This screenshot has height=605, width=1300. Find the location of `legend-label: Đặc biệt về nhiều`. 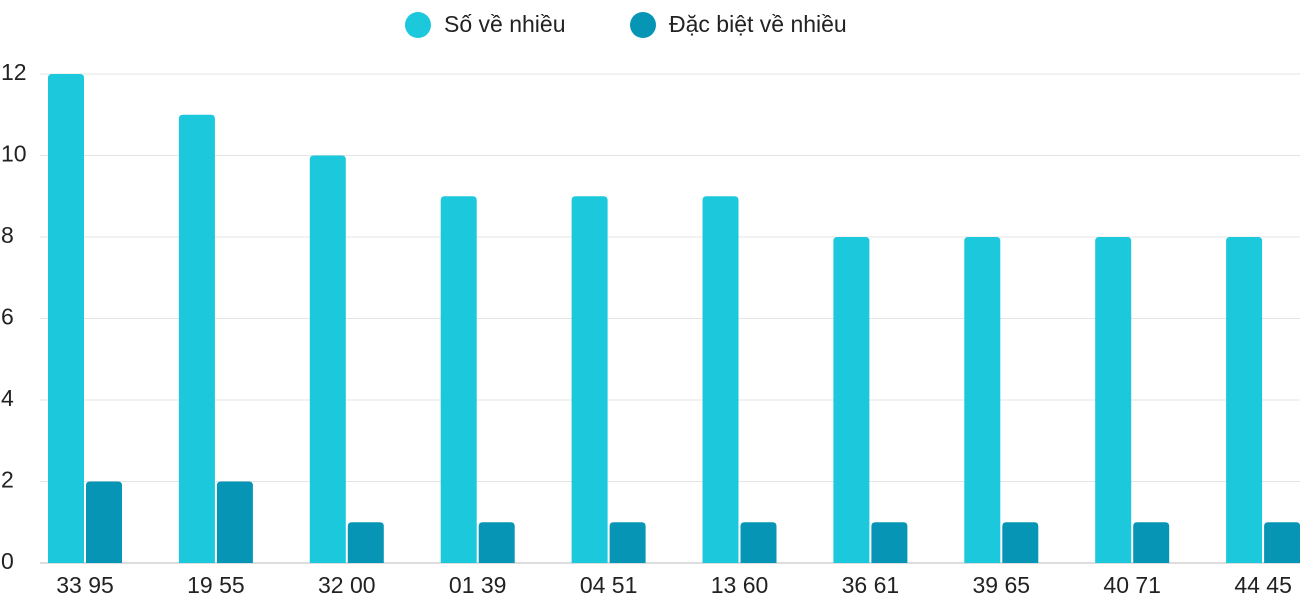

legend-label: Đặc biệt về nhiều is located at coordinates (758, 24).